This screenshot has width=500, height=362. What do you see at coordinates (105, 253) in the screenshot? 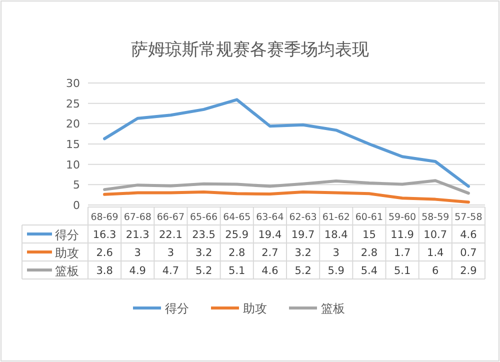
I see `data-label: 2.6` at bounding box center [105, 253].